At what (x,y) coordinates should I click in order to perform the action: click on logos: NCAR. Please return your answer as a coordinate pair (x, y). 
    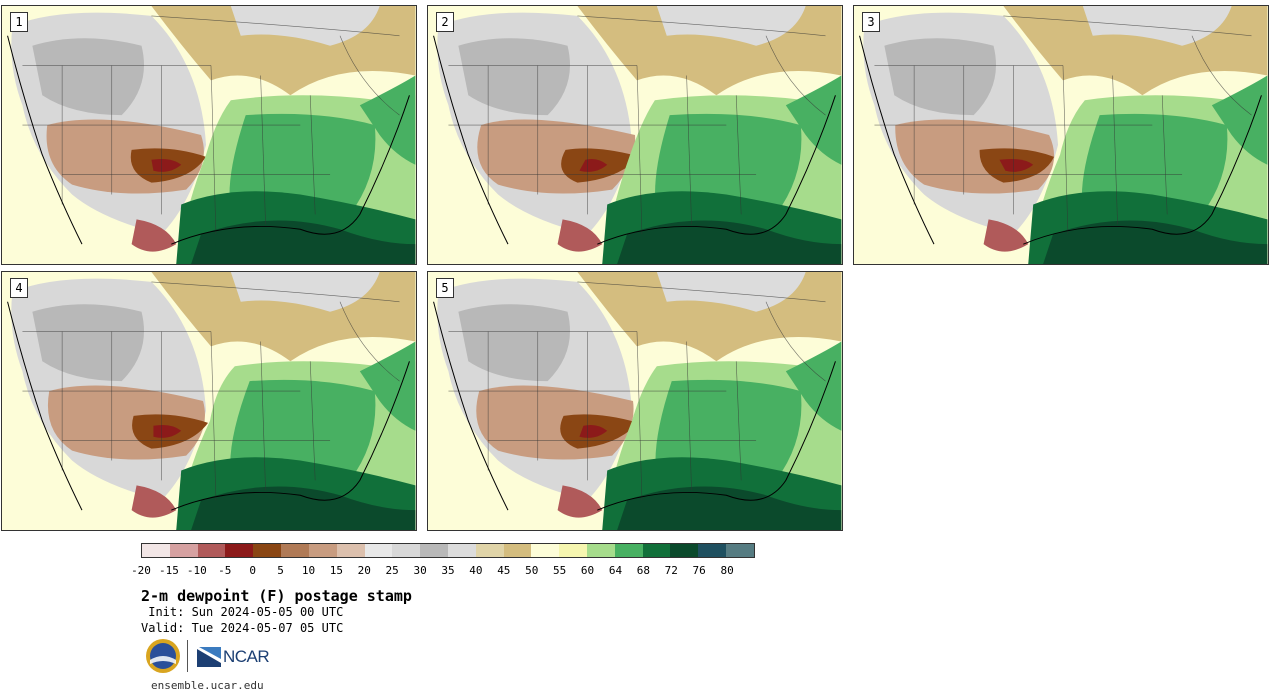
    Looking at the image, I should click on (215, 656).